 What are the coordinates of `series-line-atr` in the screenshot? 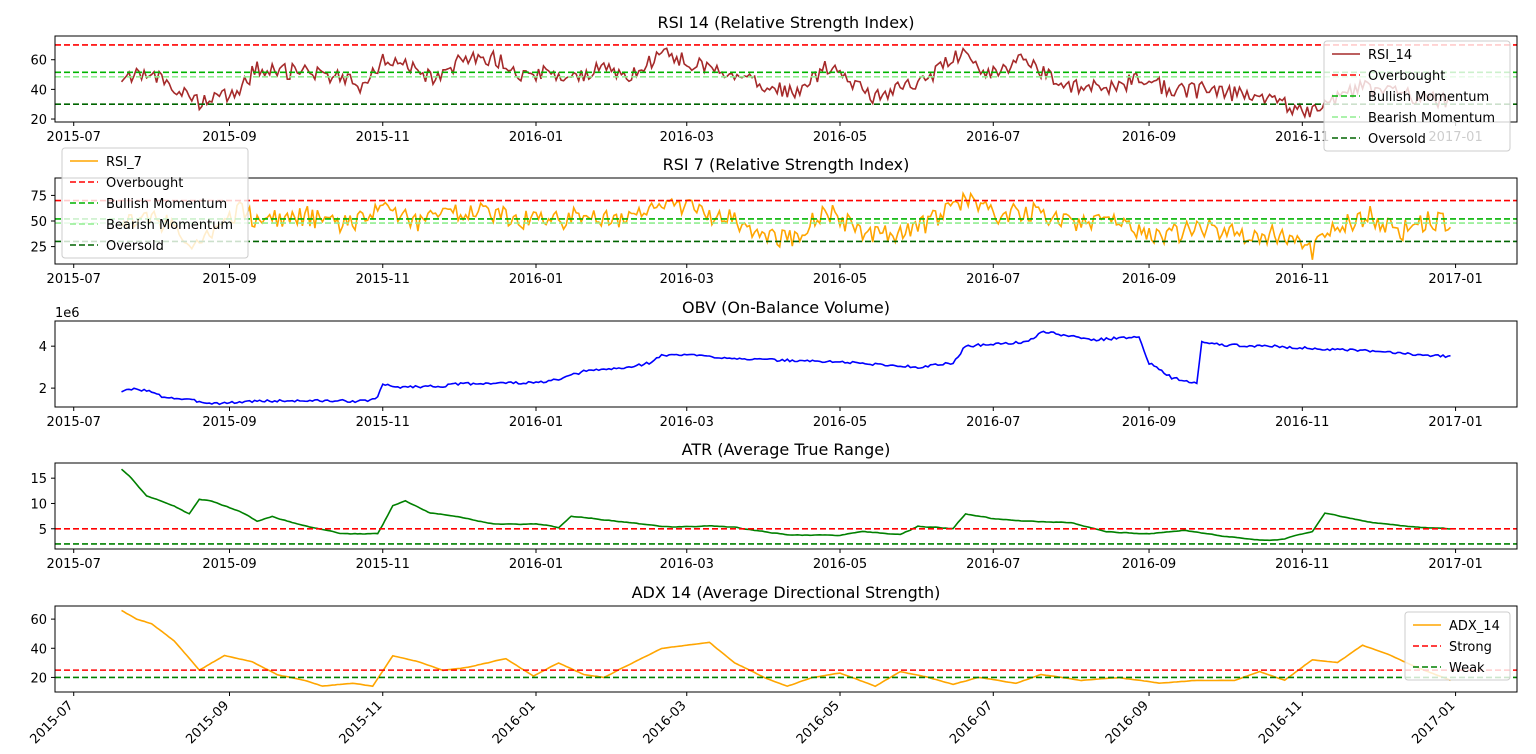 It's located at (785, 505).